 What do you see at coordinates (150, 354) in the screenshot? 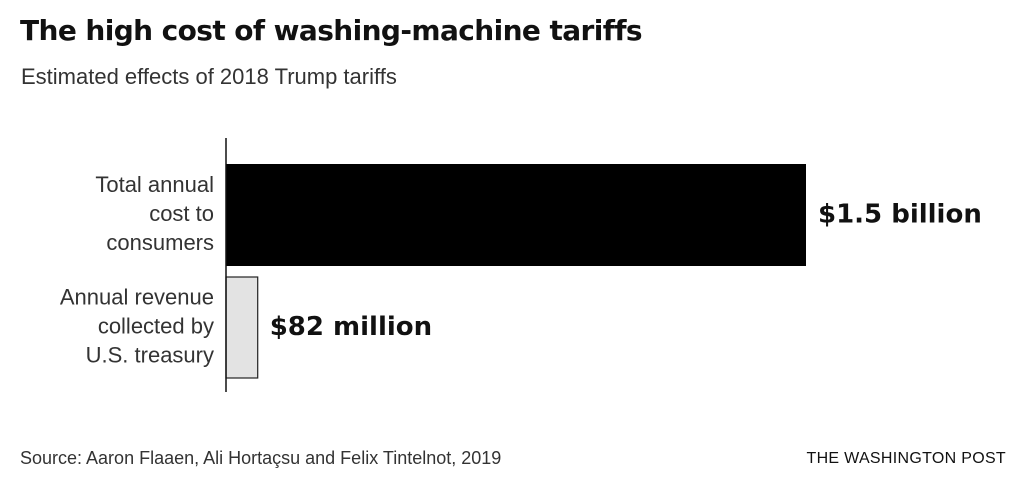
I see `category-label-2-line-3: U.S. treasury` at bounding box center [150, 354].